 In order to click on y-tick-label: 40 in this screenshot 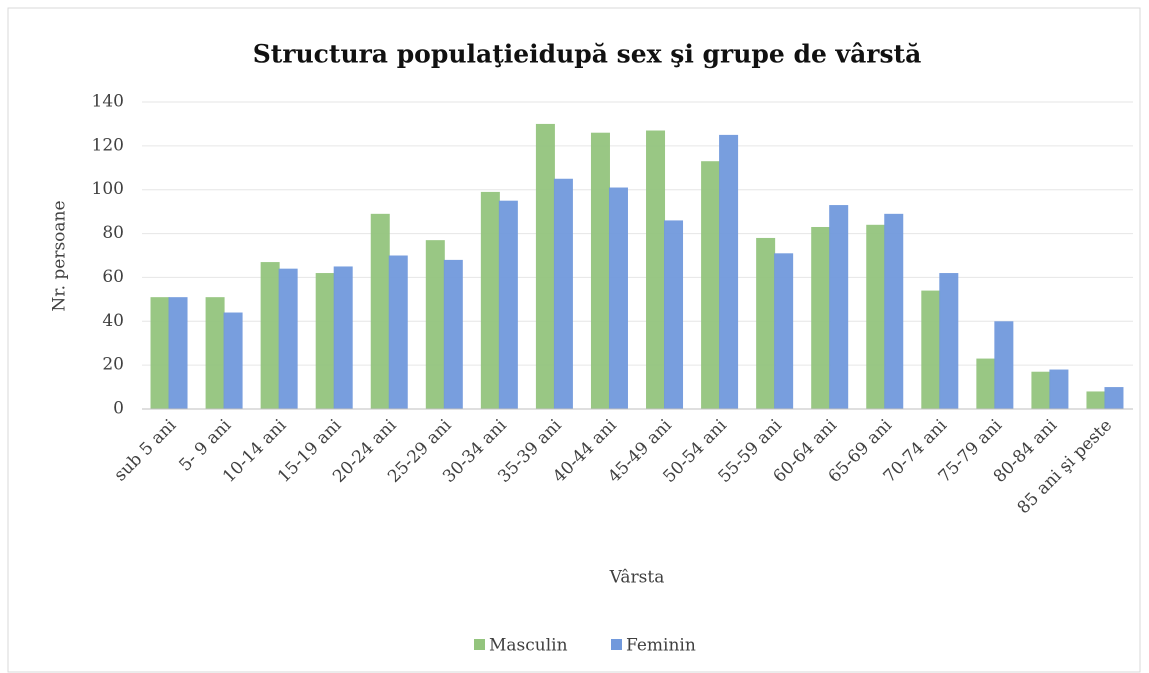, I will do `click(113, 321)`.